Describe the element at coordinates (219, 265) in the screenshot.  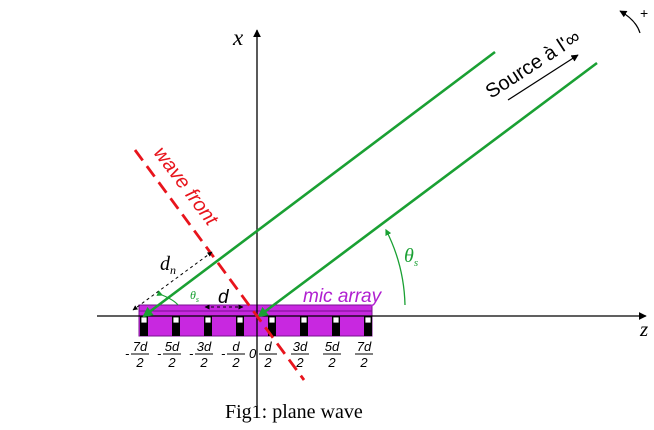
I see `wave-front-line` at that location.